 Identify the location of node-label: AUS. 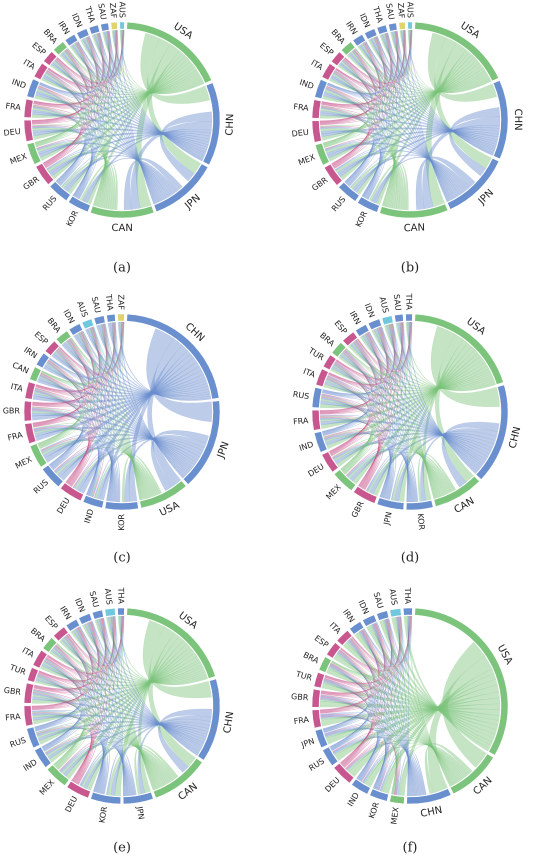
(108, 596).